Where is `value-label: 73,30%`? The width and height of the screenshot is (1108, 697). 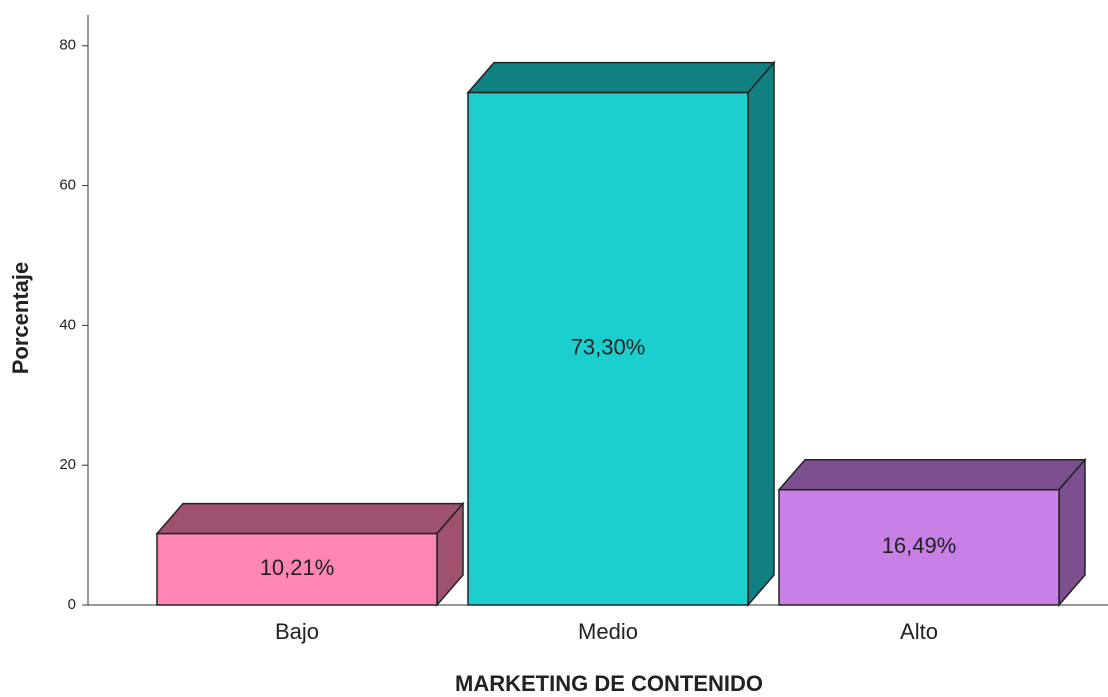
value-label: 73,30% is located at coordinates (608, 347).